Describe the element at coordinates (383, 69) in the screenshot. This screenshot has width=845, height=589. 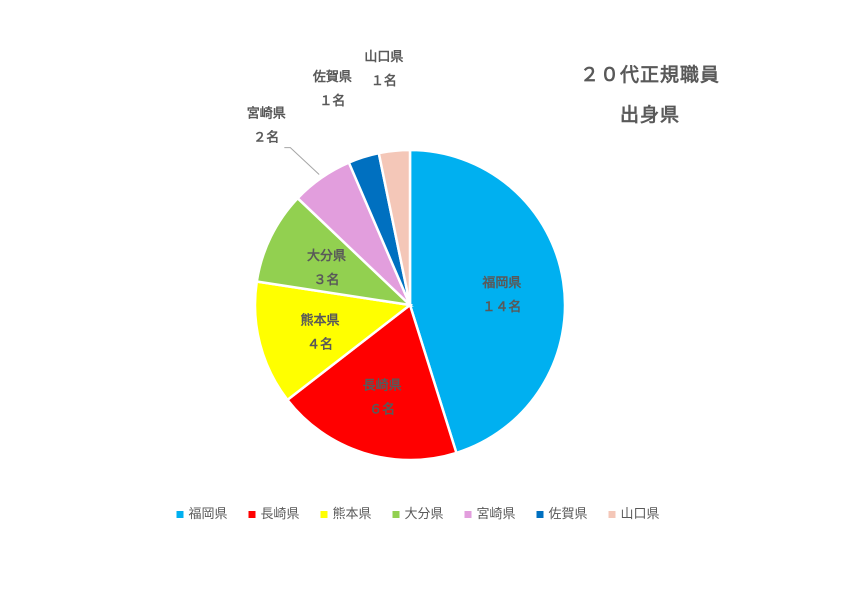
I see `data-label-7: 山口県 １名` at that location.